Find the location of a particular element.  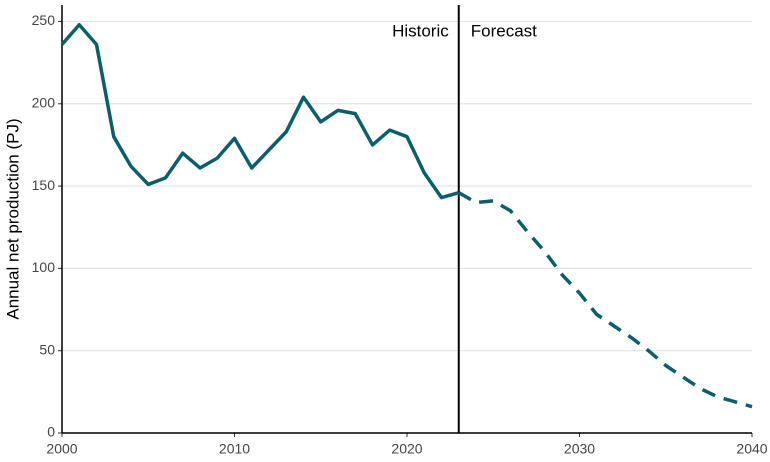

y-tick-label: 100 is located at coordinates (44, 267).